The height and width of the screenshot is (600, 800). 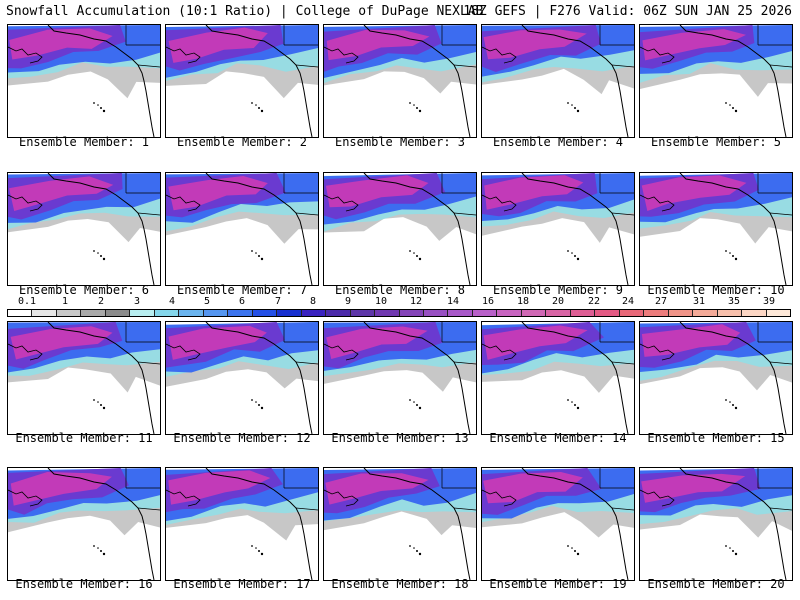 What do you see at coordinates (400, 142) in the screenshot?
I see `ensemble-member-label: Ensemble Member: 3` at bounding box center [400, 142].